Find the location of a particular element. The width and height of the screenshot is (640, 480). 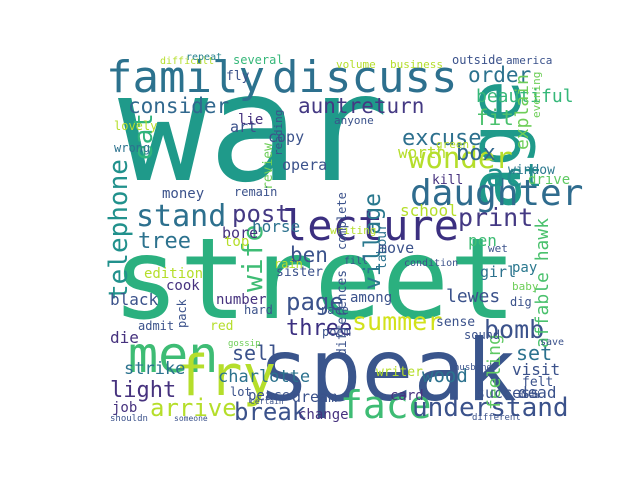

word-set: set is located at coordinates (534, 353).